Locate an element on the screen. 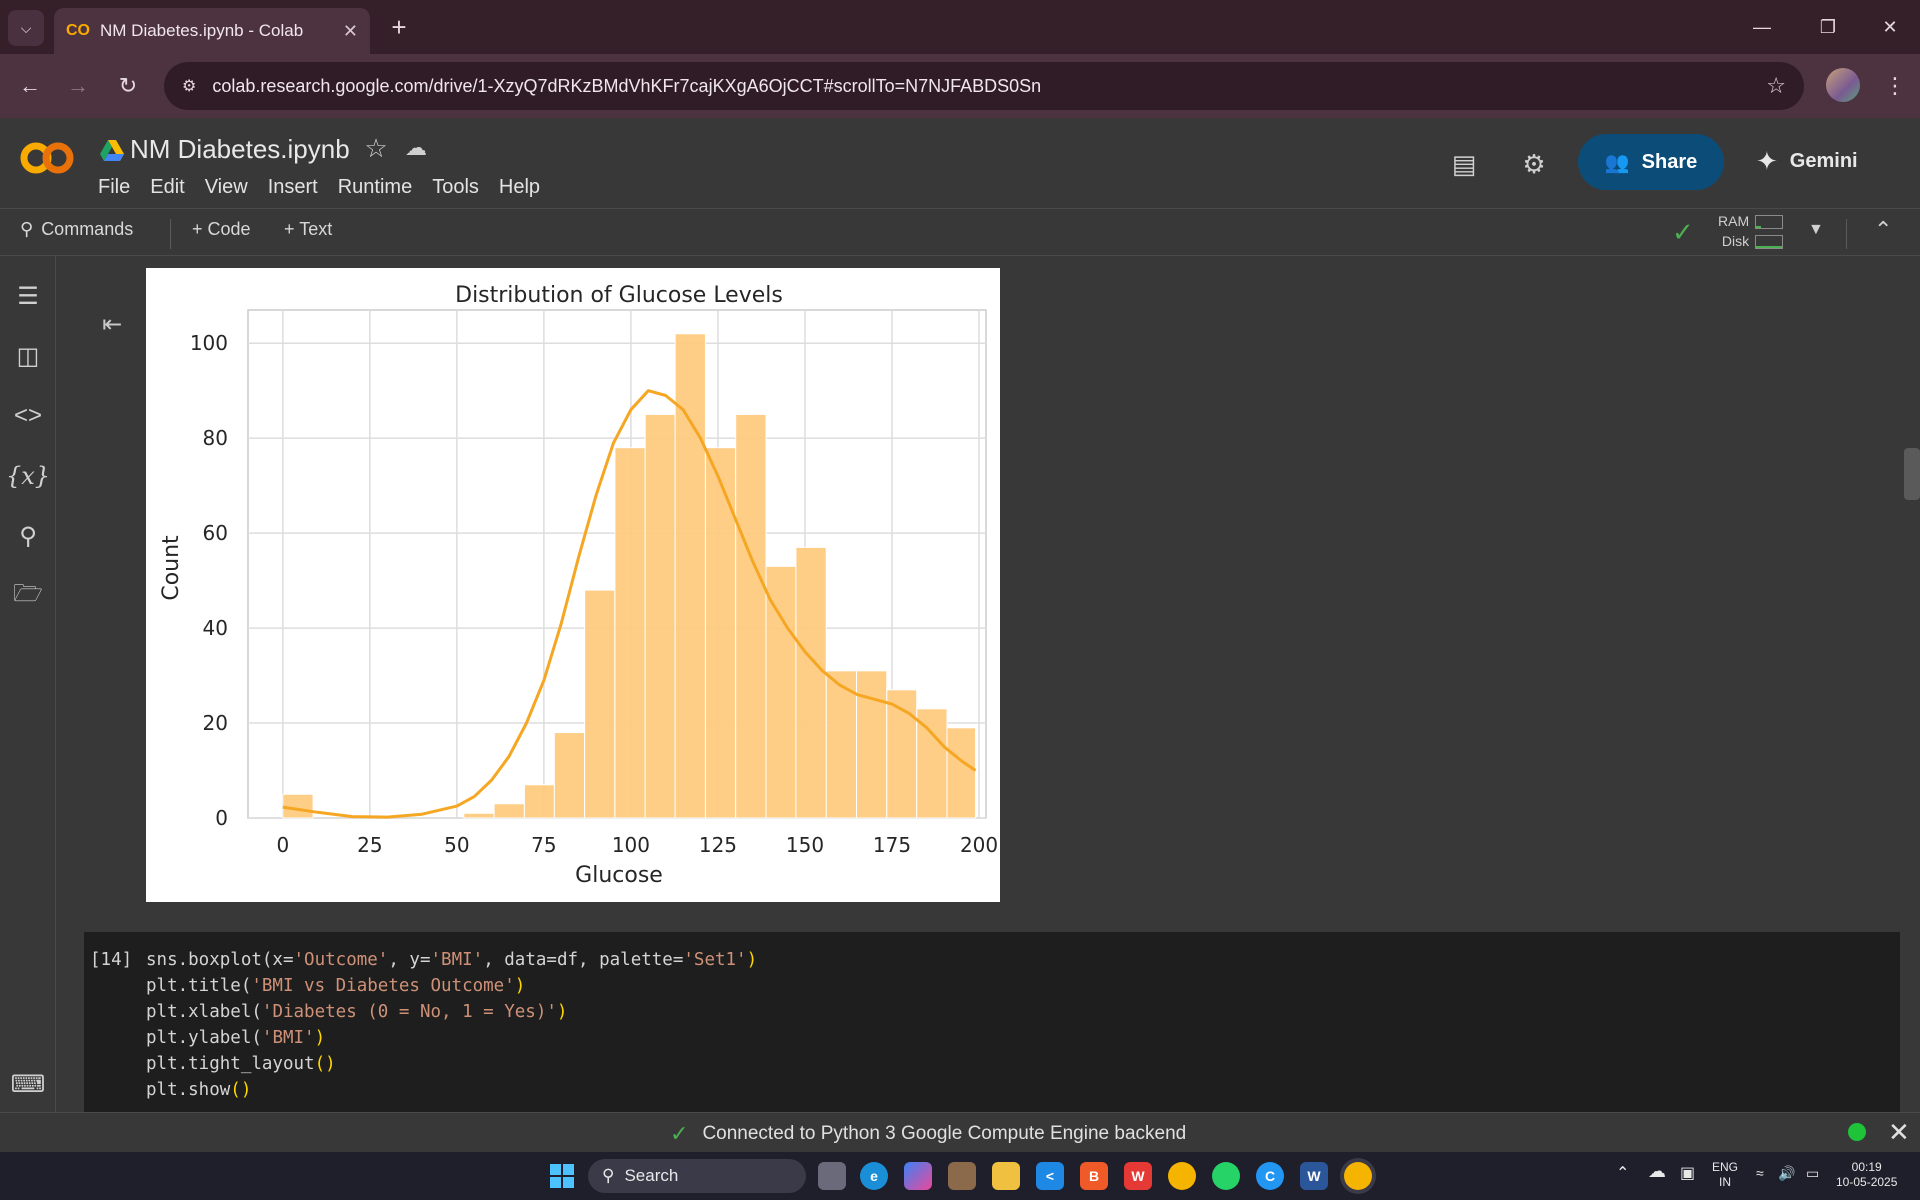 Image resolution: width=1920 pixels, height=1200 pixels. gemini-sparkle-icon: ✦ is located at coordinates (1767, 161).